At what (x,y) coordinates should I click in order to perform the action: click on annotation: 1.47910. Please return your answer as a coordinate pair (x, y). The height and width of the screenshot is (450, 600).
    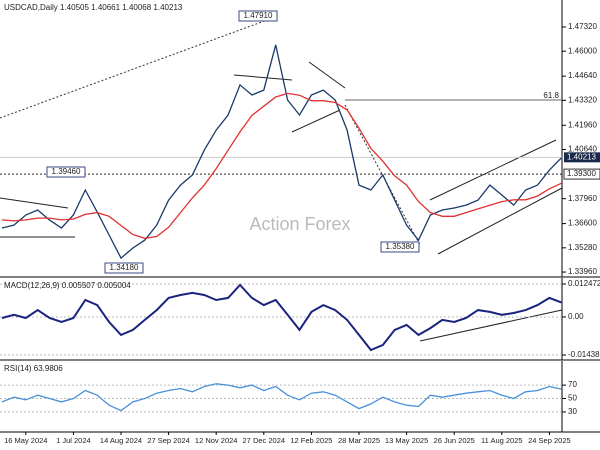
    Looking at the image, I should click on (258, 15).